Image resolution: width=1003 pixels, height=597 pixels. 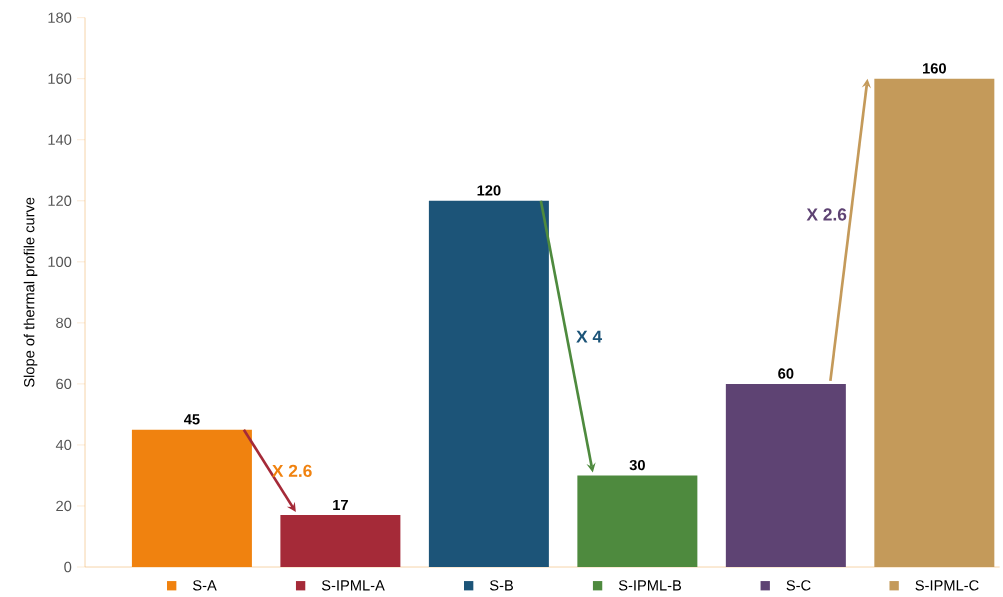 What do you see at coordinates (60, 17) in the screenshot?
I see `y-tick-label: 180` at bounding box center [60, 17].